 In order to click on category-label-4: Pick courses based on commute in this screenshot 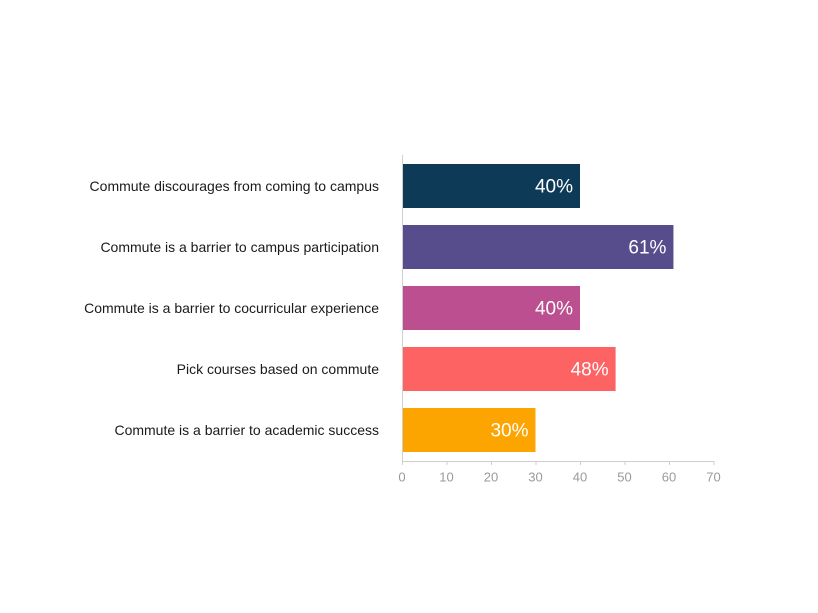, I will do `click(278, 369)`.